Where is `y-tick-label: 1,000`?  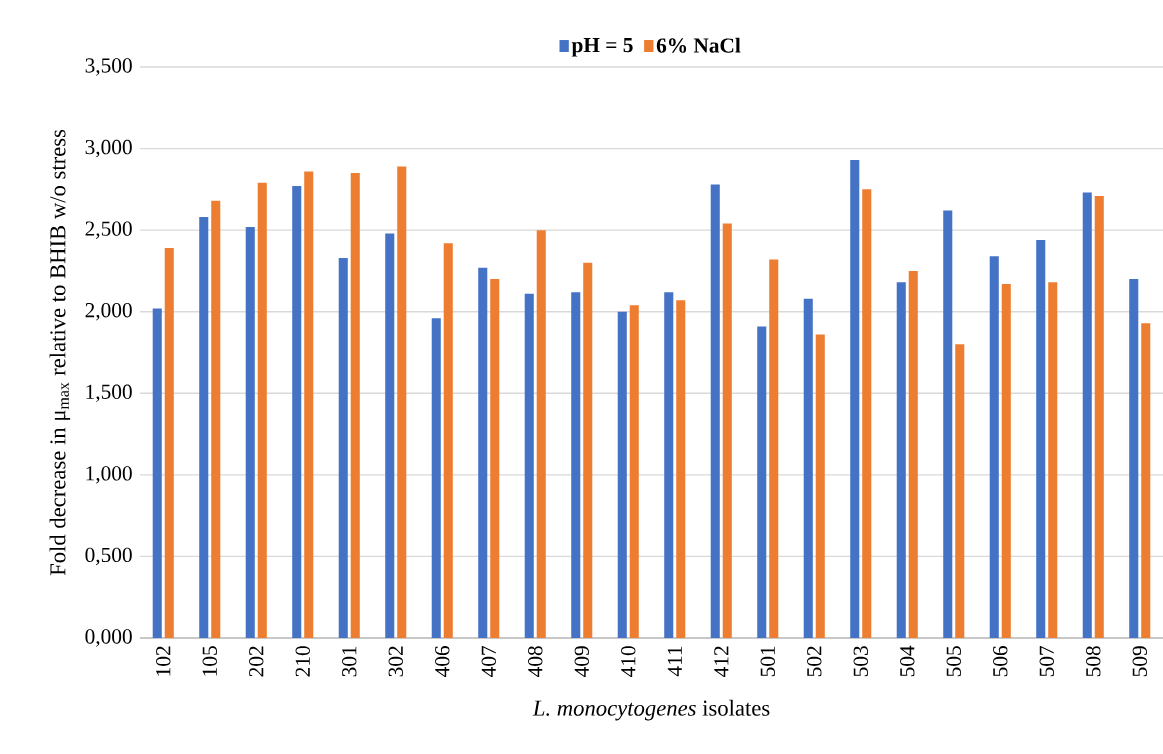 y-tick-label: 1,000 is located at coordinates (109, 475).